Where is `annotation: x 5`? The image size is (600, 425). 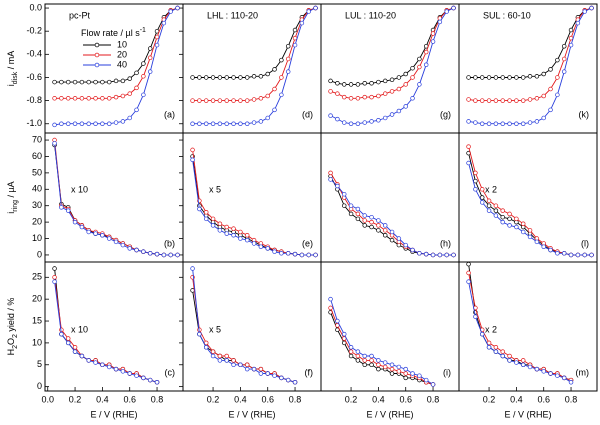 annotation: x 5 is located at coordinates (215, 329).